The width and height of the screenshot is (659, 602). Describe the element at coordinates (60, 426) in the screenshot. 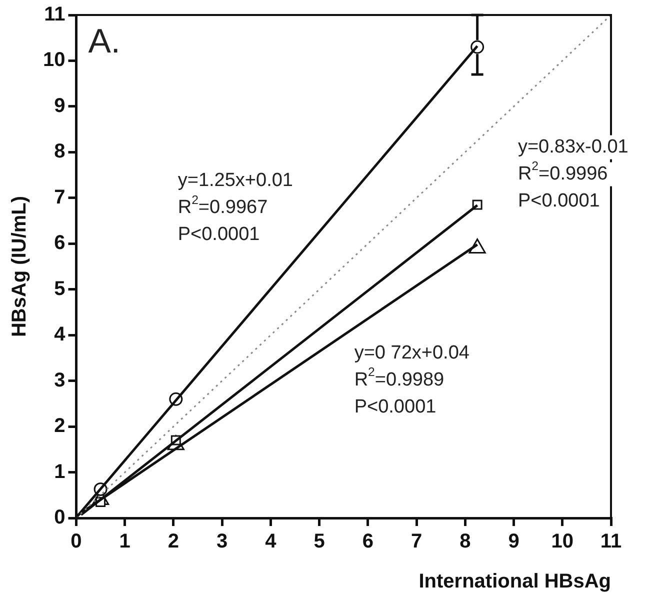

I see `y-tick-label: 2` at that location.